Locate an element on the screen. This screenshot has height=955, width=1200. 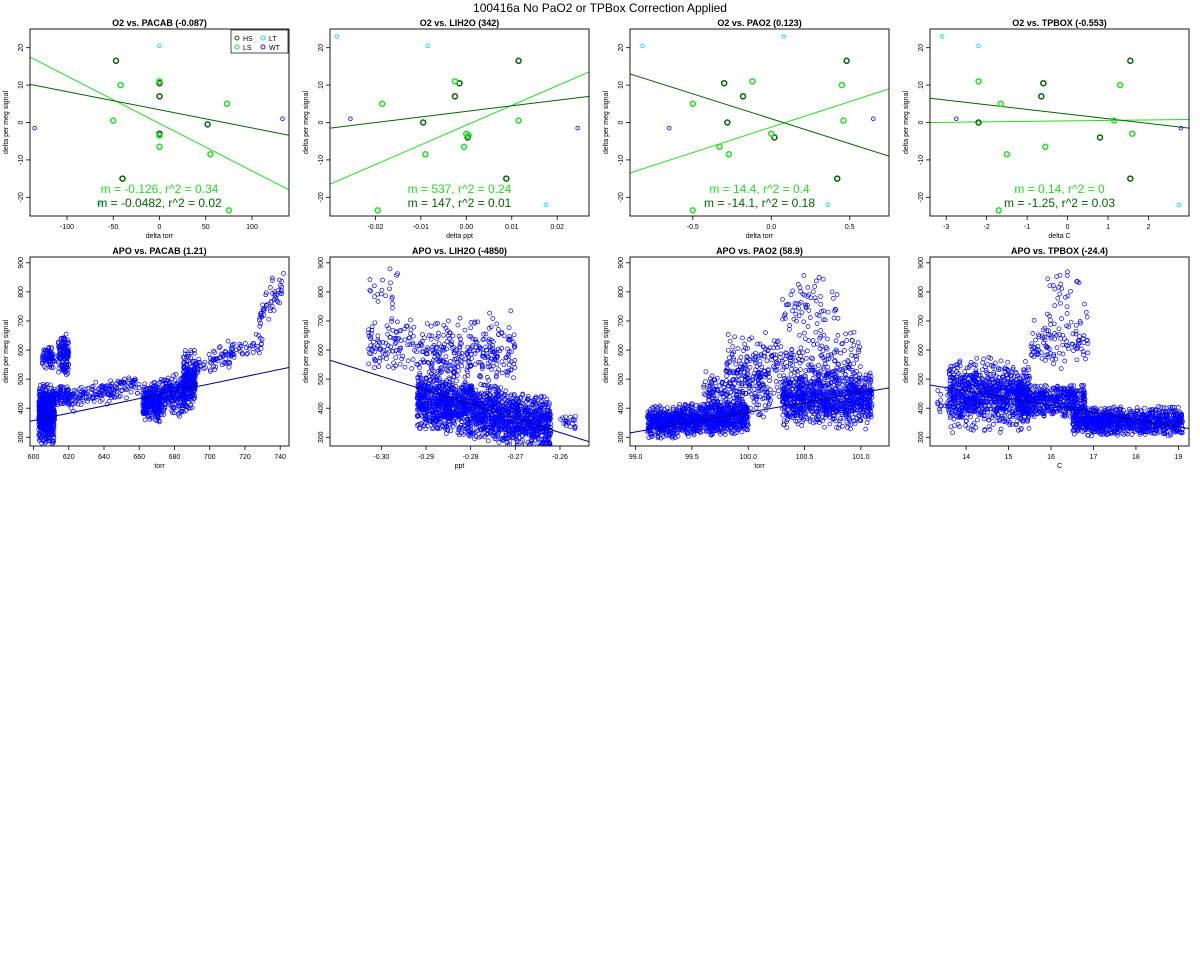
y-tick-label: 20 is located at coordinates (621, 48).